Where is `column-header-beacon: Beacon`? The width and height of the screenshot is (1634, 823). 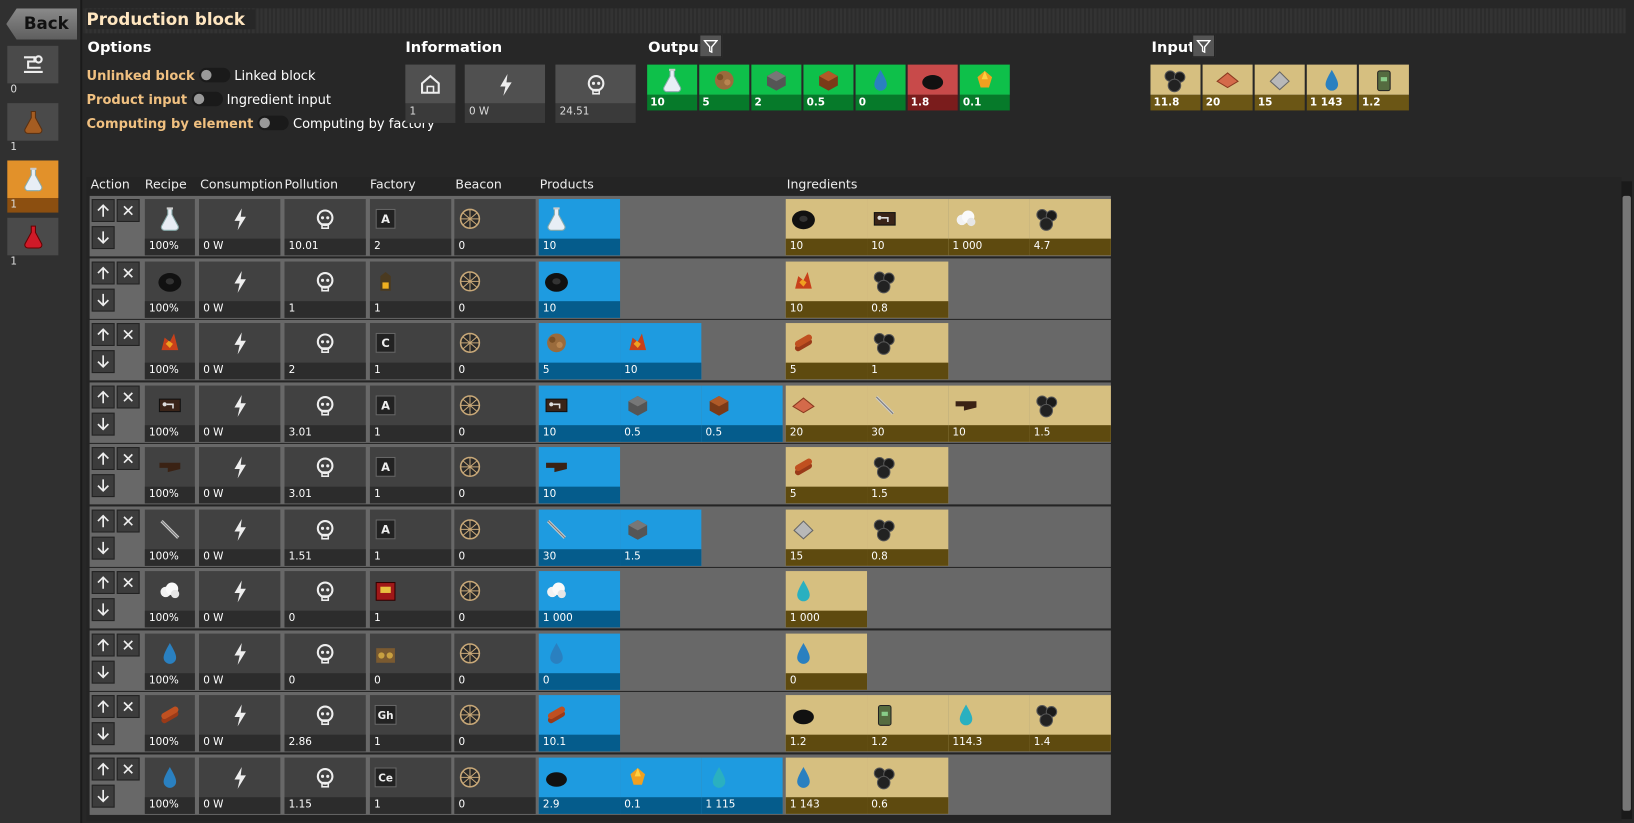 column-header-beacon: Beacon is located at coordinates (478, 184).